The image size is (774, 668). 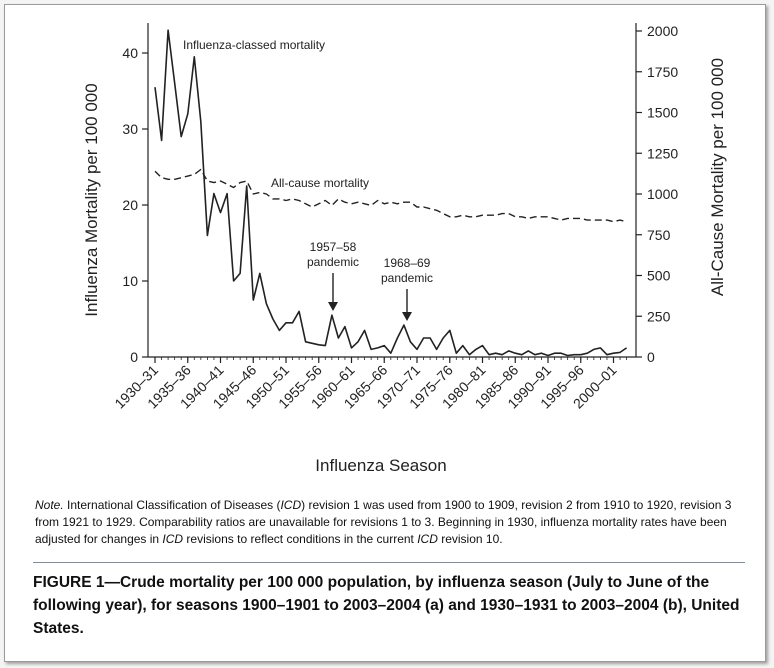 I want to click on right-tick-label: 0, so click(x=651, y=357).